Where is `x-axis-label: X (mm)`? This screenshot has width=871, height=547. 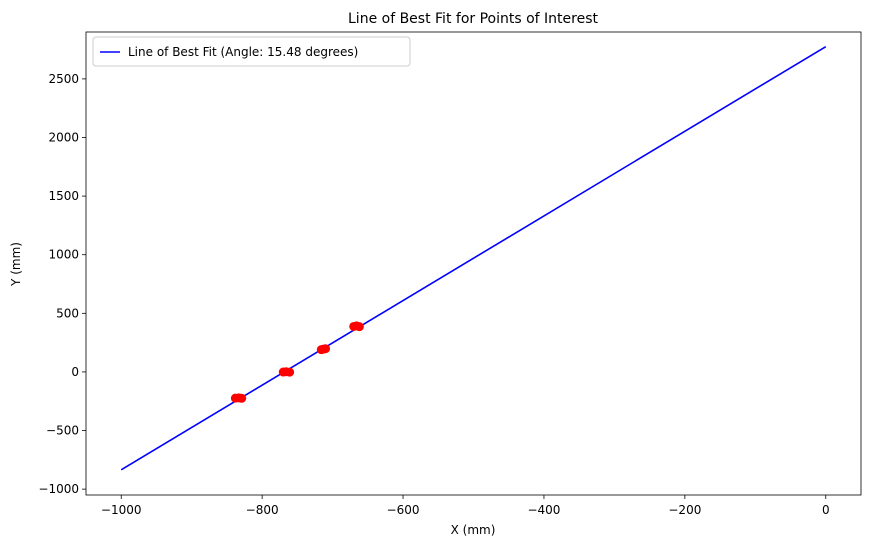
x-axis-label: X (mm) is located at coordinates (473, 530).